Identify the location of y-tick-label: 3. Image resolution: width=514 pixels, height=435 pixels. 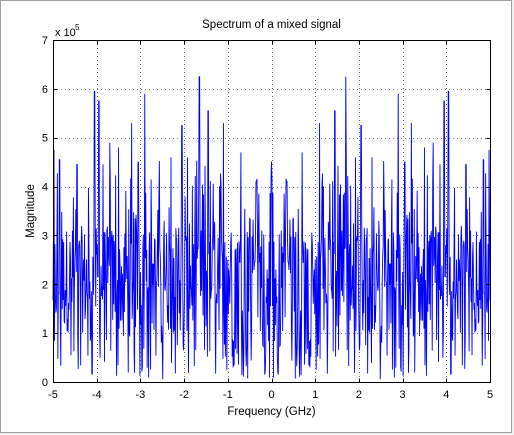
(45, 236).